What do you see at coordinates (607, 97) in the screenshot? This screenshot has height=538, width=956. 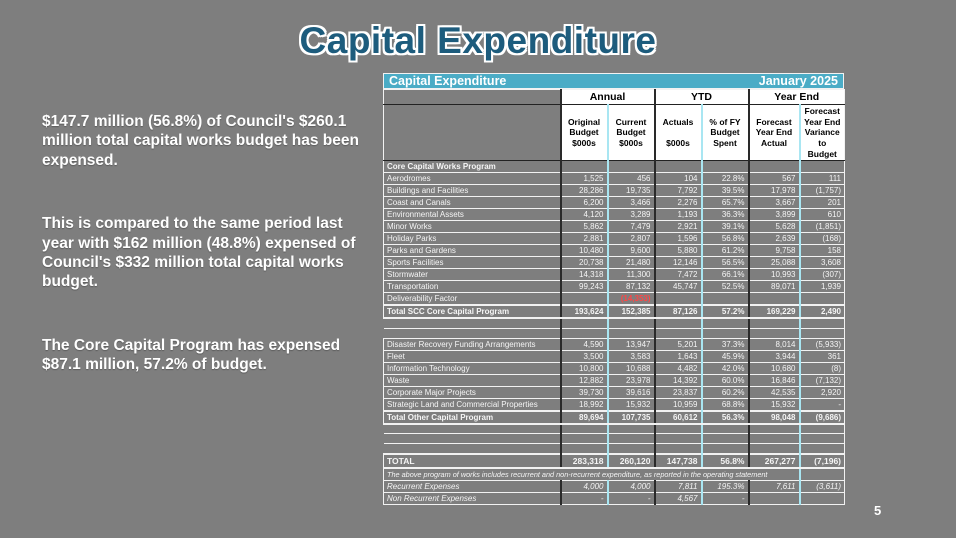 I see `column-group-annual: Annual` at bounding box center [607, 97].